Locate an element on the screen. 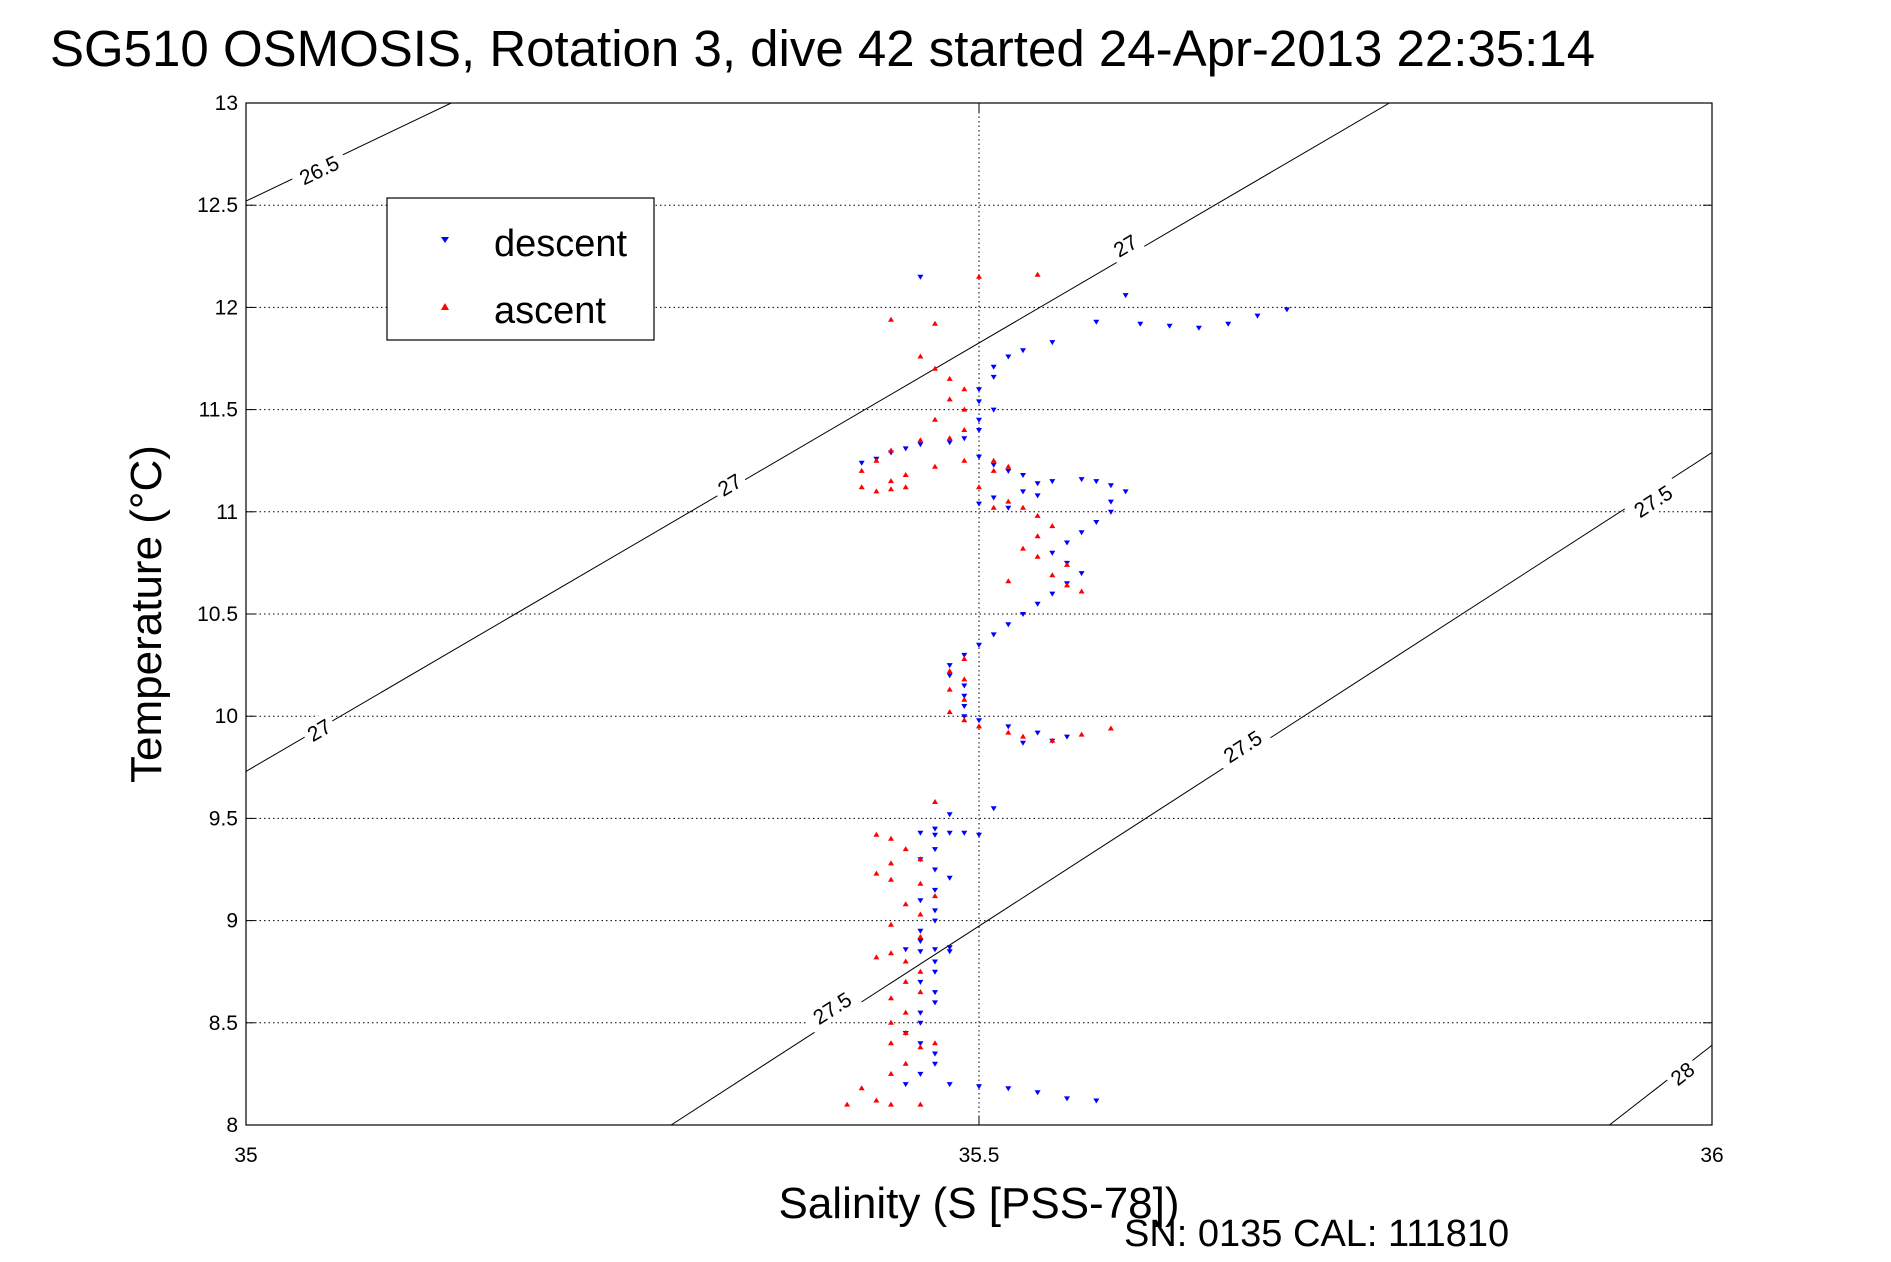 Image resolution: width=1891 pixels, height=1262 pixels. y-tick-label: 9.5 is located at coordinates (223, 818).